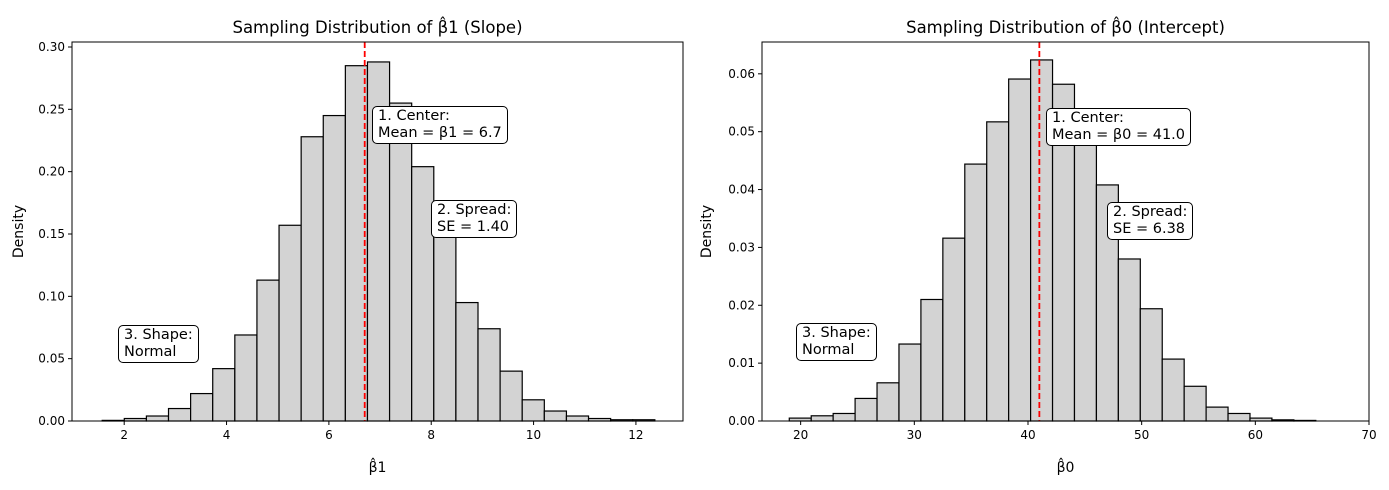 The width and height of the screenshot is (1389, 490). Describe the element at coordinates (227, 435) in the screenshot. I see `x-tick-label: 4` at that location.